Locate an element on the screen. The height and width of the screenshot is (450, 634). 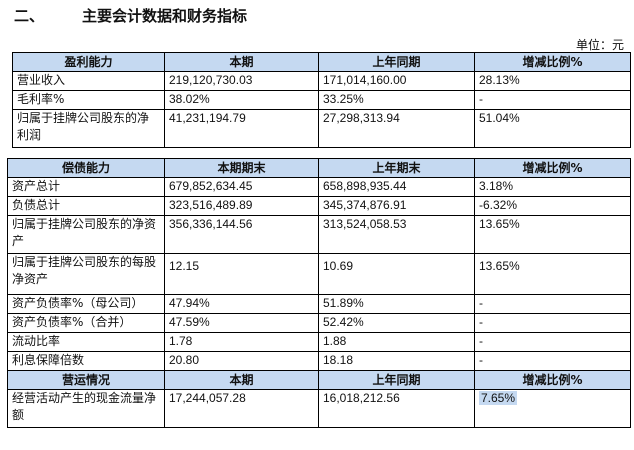
cell-current: 47.94% is located at coordinates (241, 304).